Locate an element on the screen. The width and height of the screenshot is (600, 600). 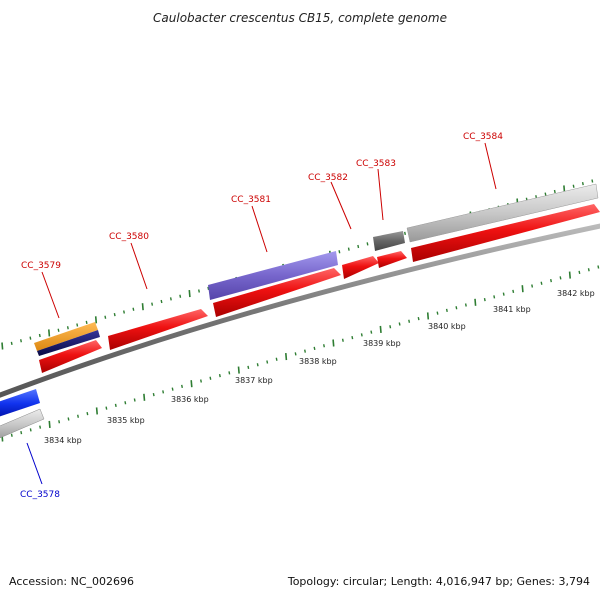
gene-block-cc3579-navy is located at coordinates (68, 343).